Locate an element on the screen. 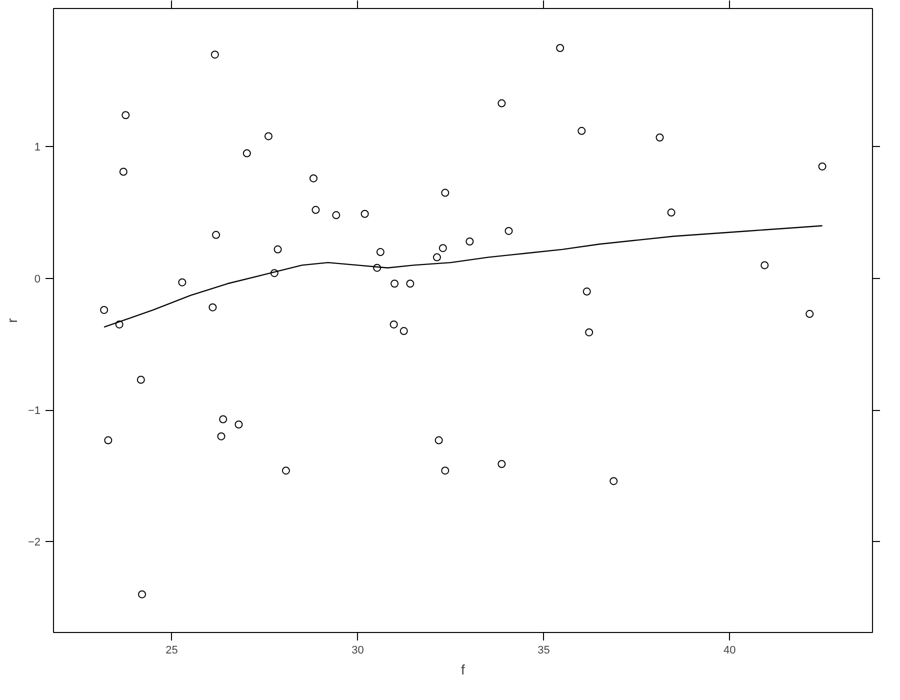 The image size is (900, 700). x-tick-label: 40 is located at coordinates (730, 650).